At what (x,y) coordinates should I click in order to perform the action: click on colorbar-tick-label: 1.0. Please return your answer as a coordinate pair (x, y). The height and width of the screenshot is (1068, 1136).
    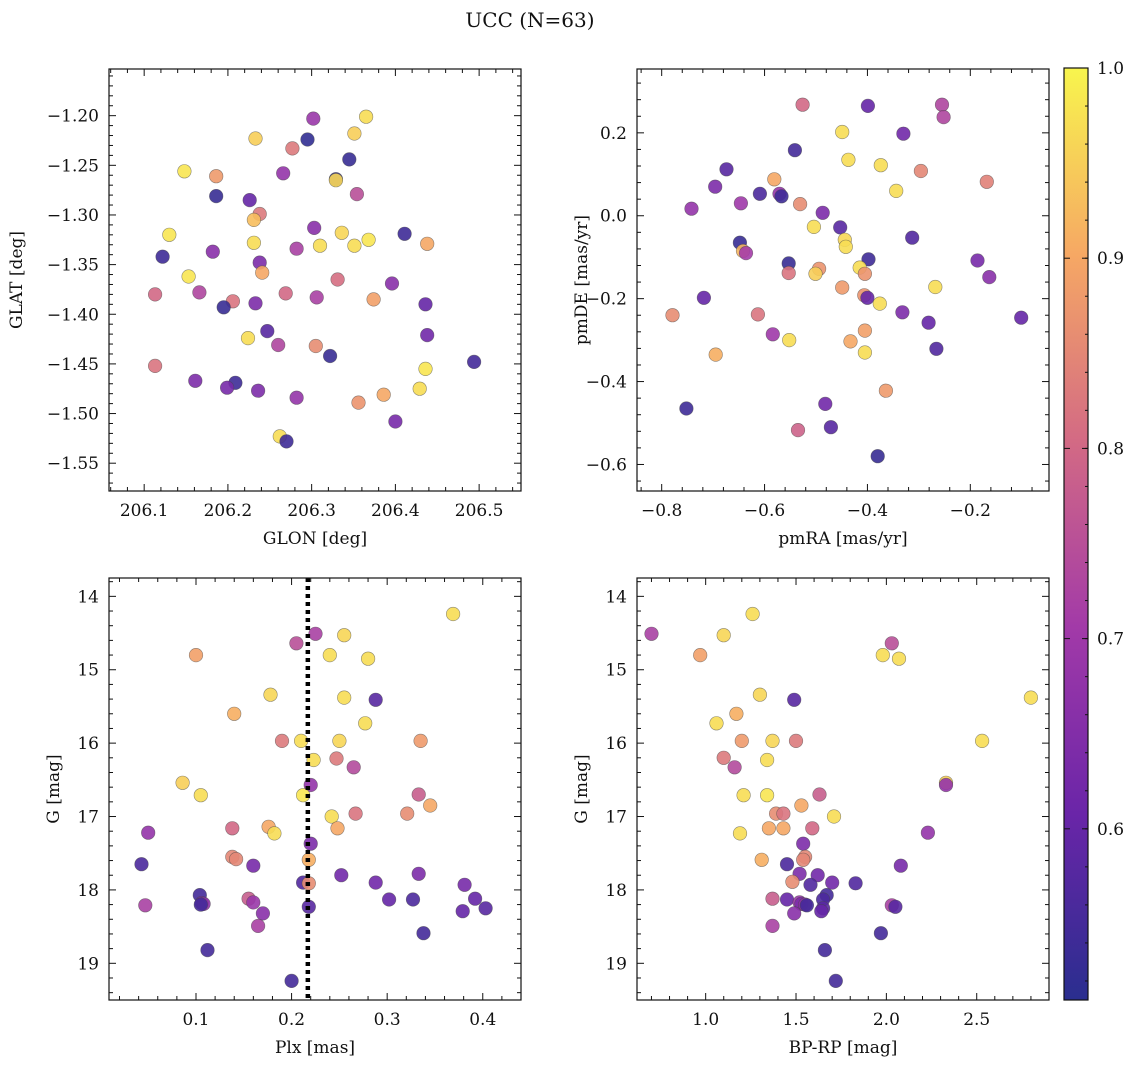
    Looking at the image, I should click on (1110, 69).